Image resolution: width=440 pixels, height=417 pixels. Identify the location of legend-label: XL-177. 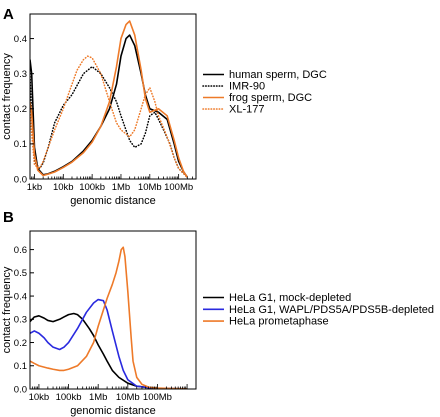
(246, 110).